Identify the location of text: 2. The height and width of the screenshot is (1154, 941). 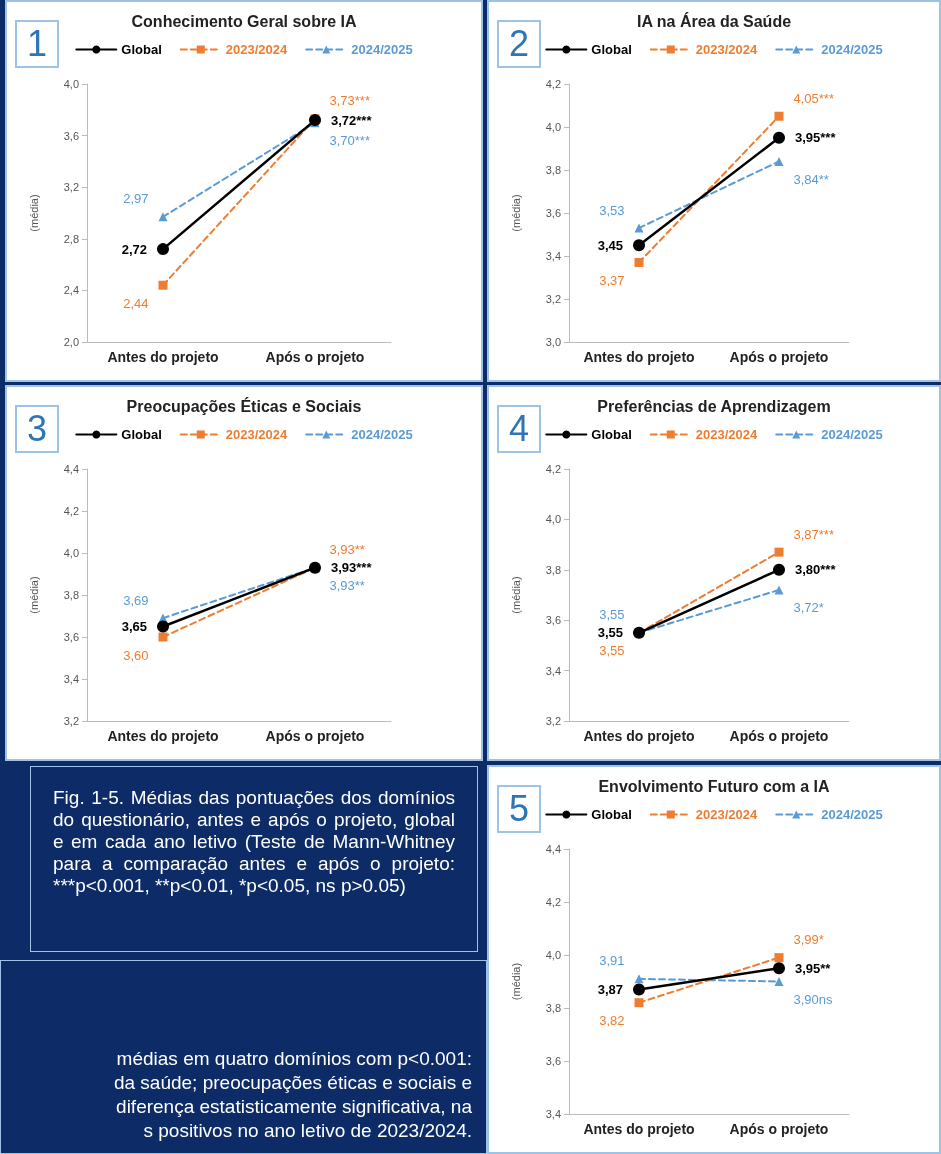
(519, 44).